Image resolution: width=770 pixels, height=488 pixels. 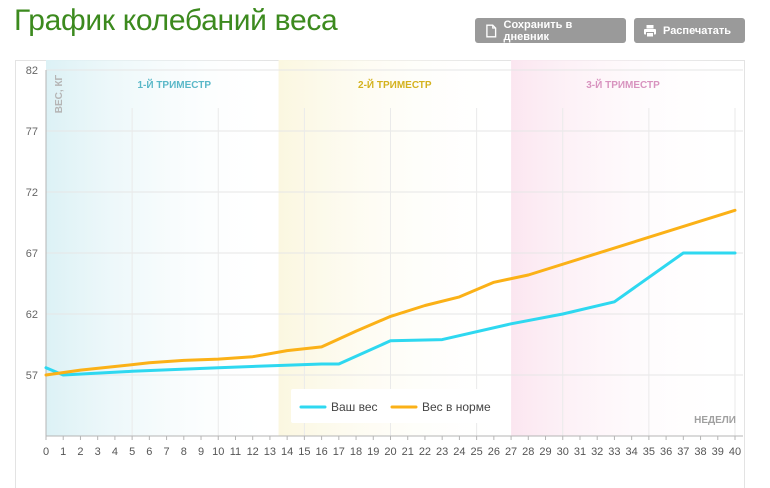 What do you see at coordinates (287, 452) in the screenshot?
I see `x-tick-label: 14` at bounding box center [287, 452].